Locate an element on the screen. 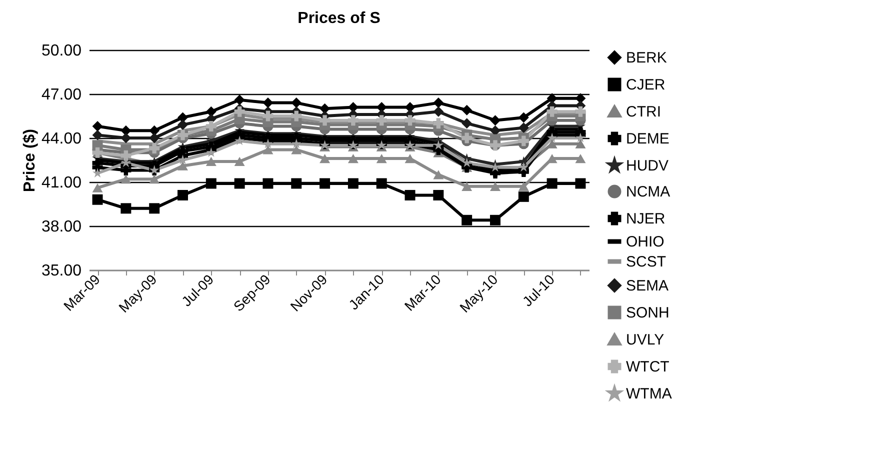 Image resolution: width=886 pixels, height=475 pixels. legend-label: NJER is located at coordinates (646, 219).